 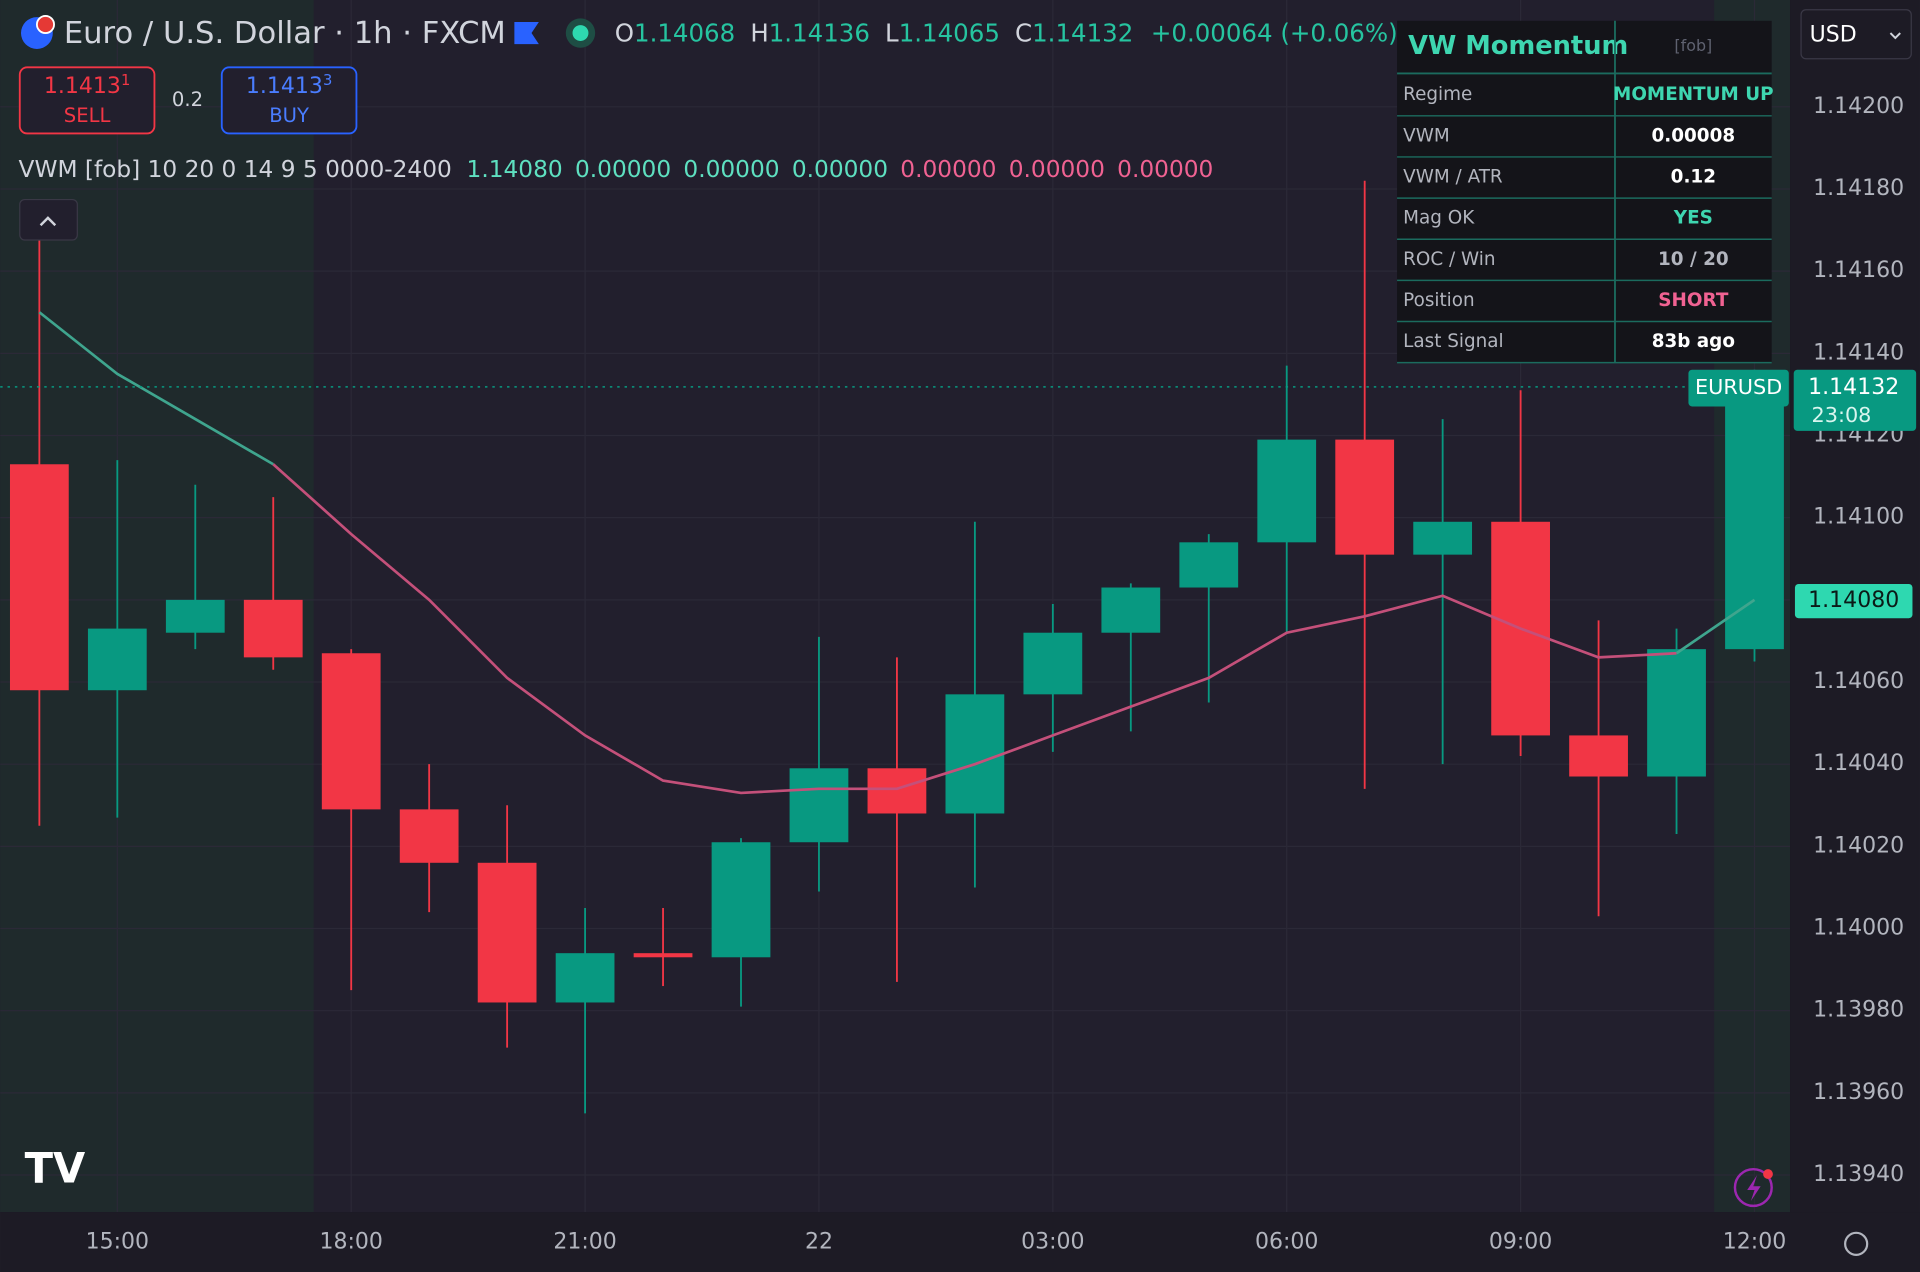 What do you see at coordinates (1449, 259) in the screenshot?
I see `panel-label: ROC / Win` at bounding box center [1449, 259].